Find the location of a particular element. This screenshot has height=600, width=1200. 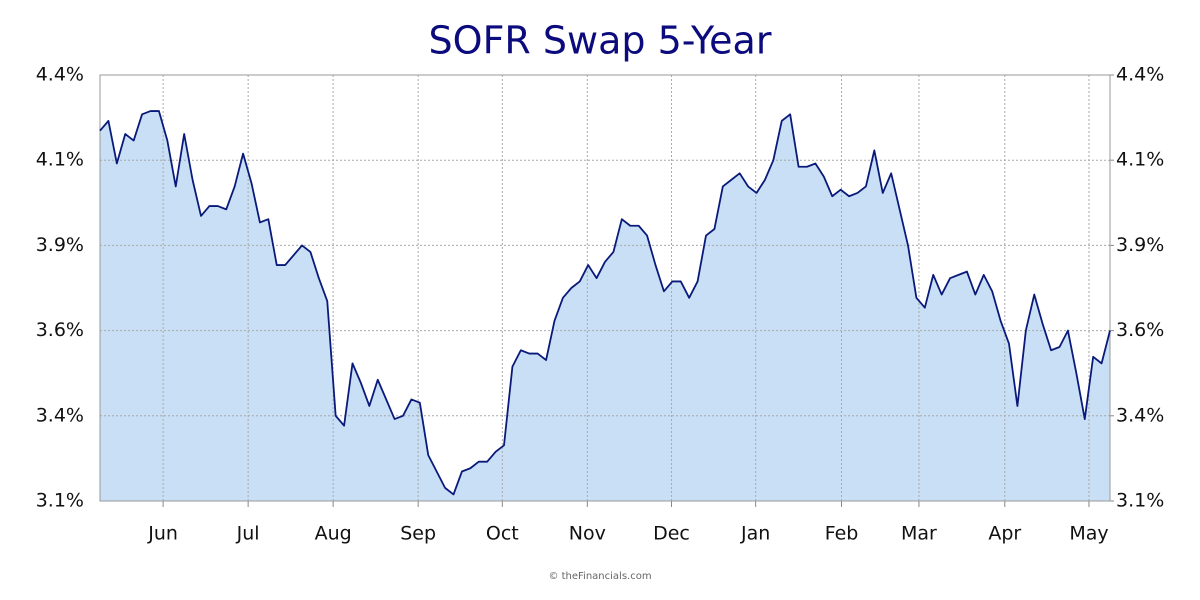

x-tick-label: Nov is located at coordinates (587, 534).